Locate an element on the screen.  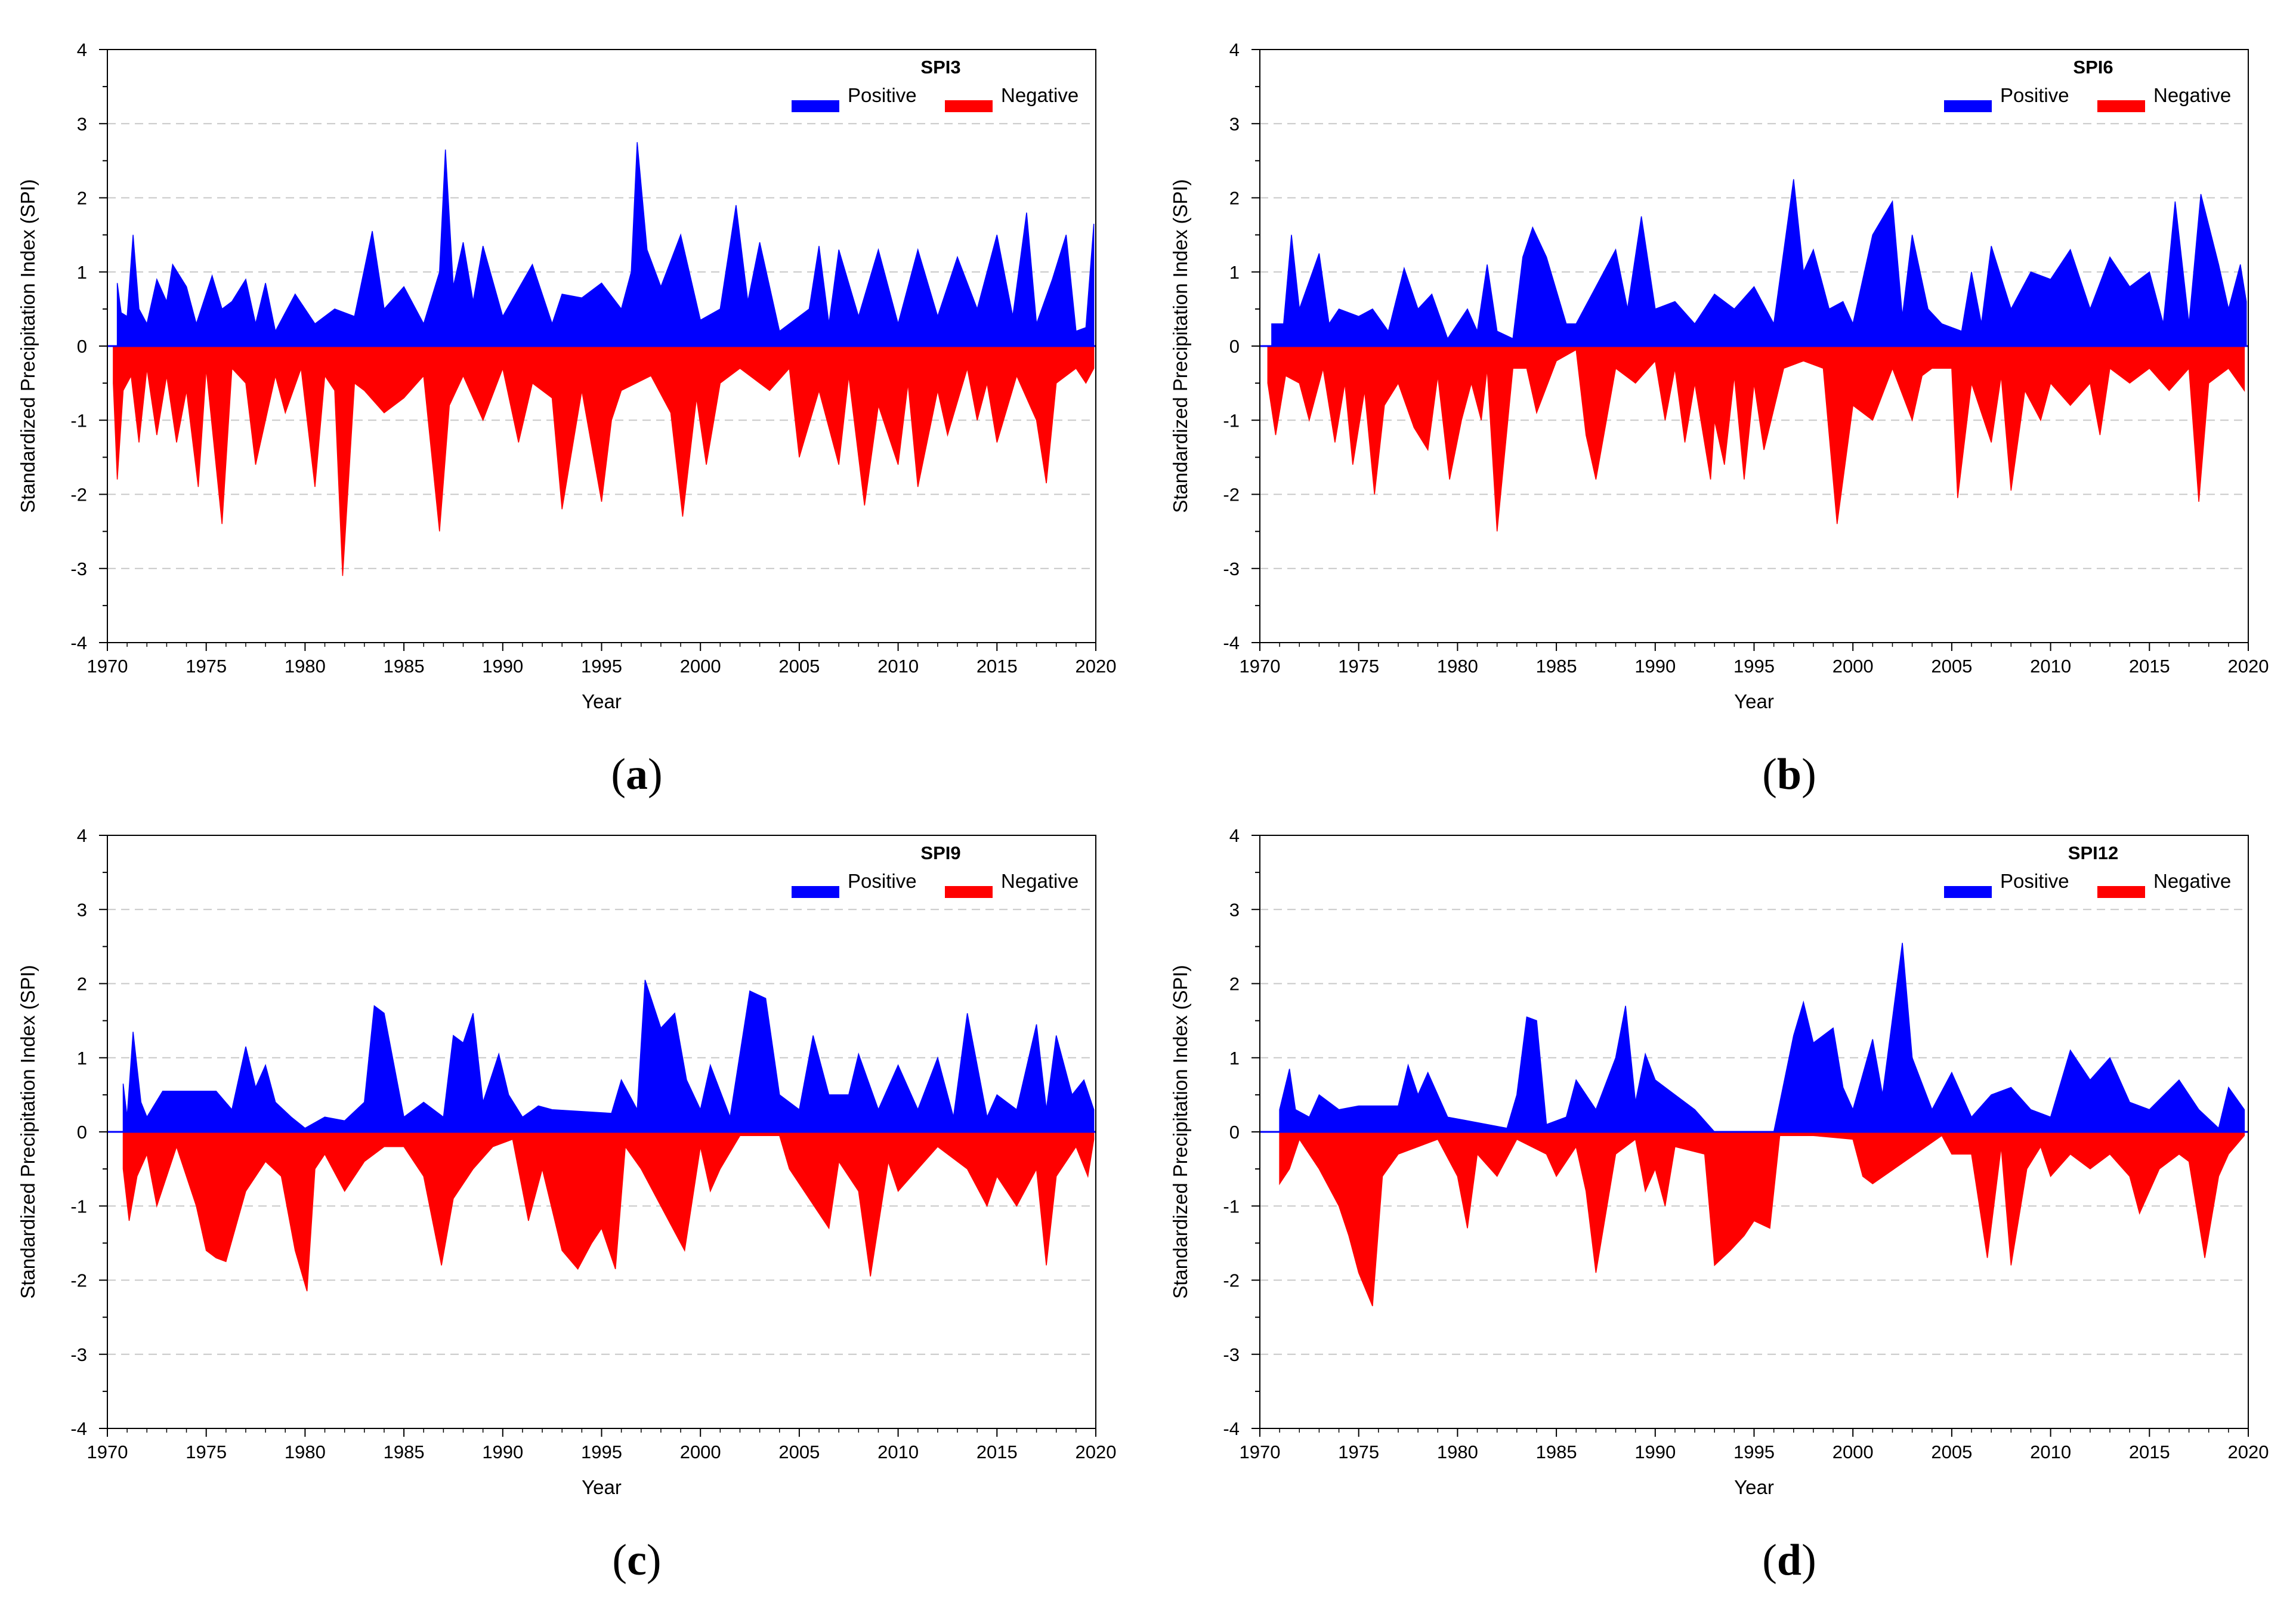
panel-caption: (c) is located at coordinates (636, 1560).